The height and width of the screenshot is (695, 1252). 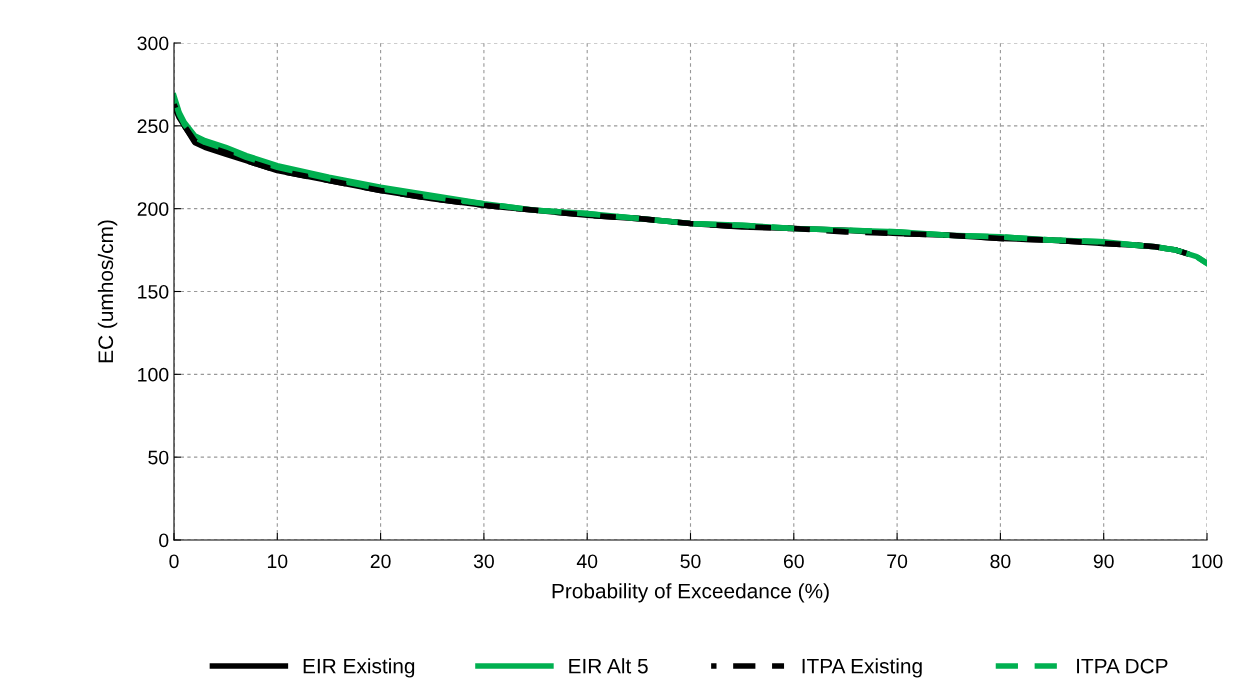 What do you see at coordinates (608, 666) in the screenshot?
I see `legend-label: EIR Alt 5` at bounding box center [608, 666].